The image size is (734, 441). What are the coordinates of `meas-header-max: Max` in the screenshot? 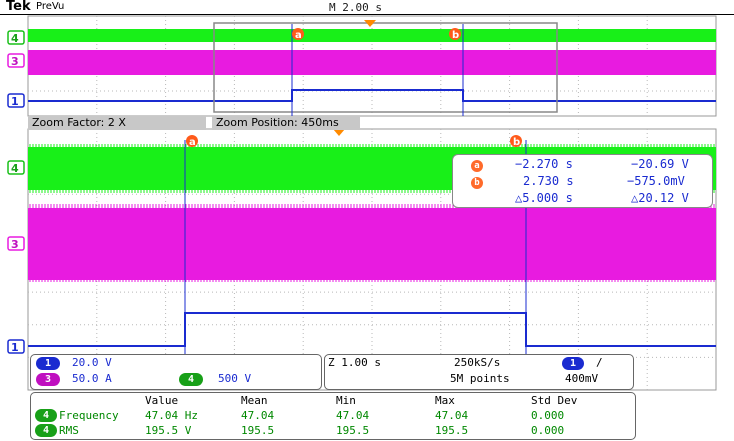 It's located at (445, 400).